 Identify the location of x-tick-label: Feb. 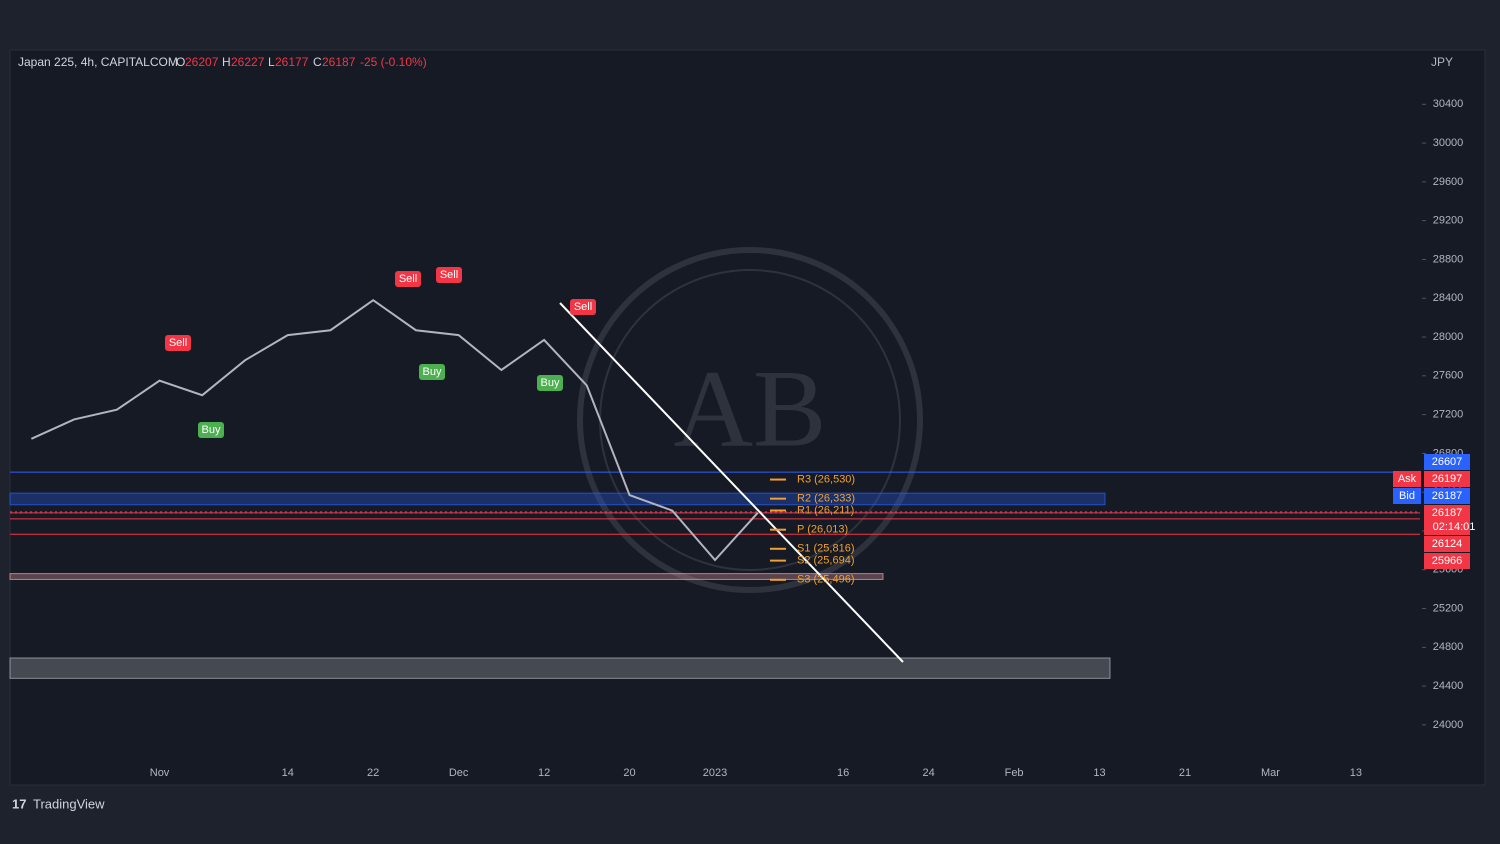
(1014, 773).